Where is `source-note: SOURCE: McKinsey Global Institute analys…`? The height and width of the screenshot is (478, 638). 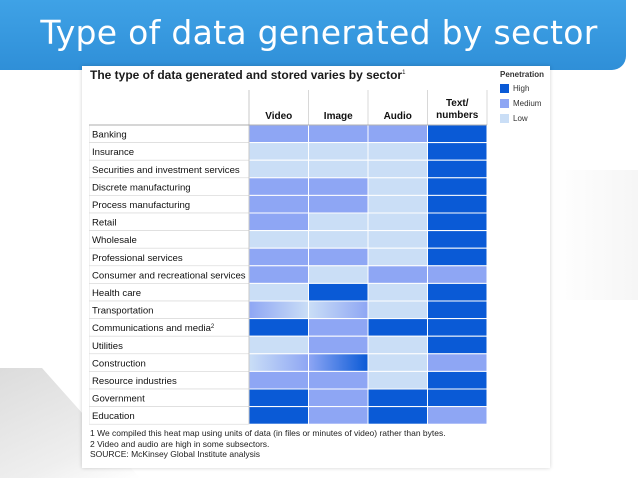
source-note: SOURCE: McKinsey Global Institute analys… is located at coordinates (175, 454).